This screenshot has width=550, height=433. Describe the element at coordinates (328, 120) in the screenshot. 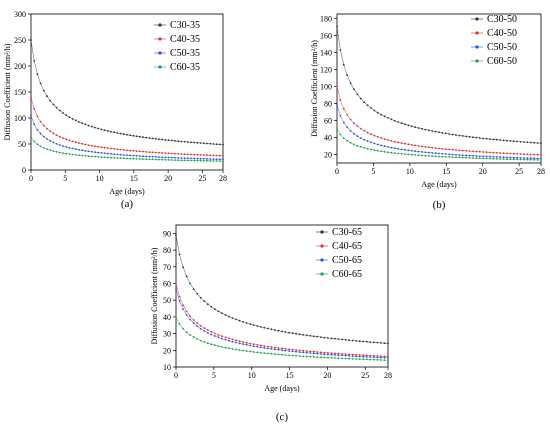

I see `y-tick-label: 60` at that location.